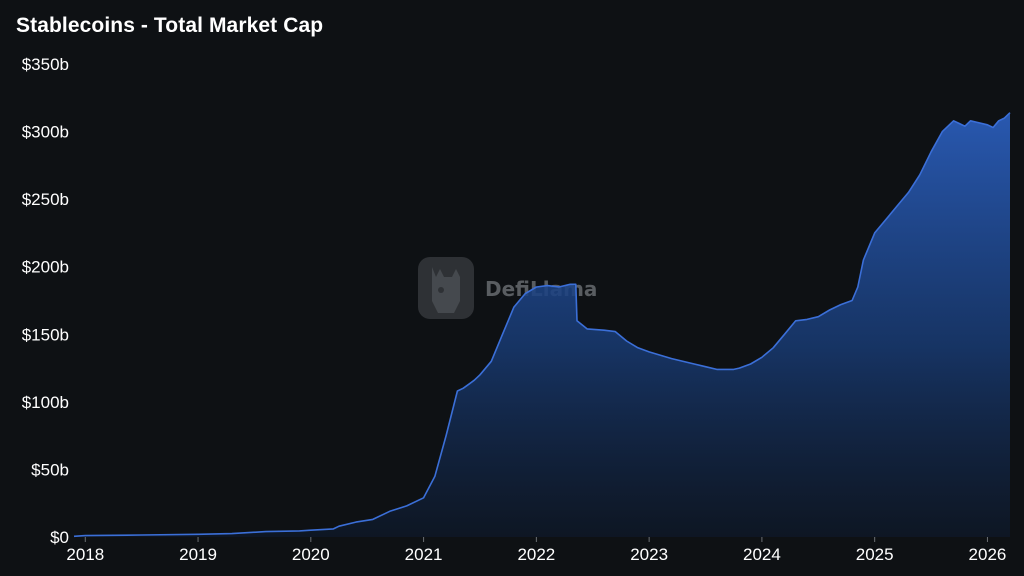 This screenshot has height=576, width=1024. Describe the element at coordinates (170, 25) in the screenshot. I see `chart-title: Stablecoins - Total Market Cap` at that location.